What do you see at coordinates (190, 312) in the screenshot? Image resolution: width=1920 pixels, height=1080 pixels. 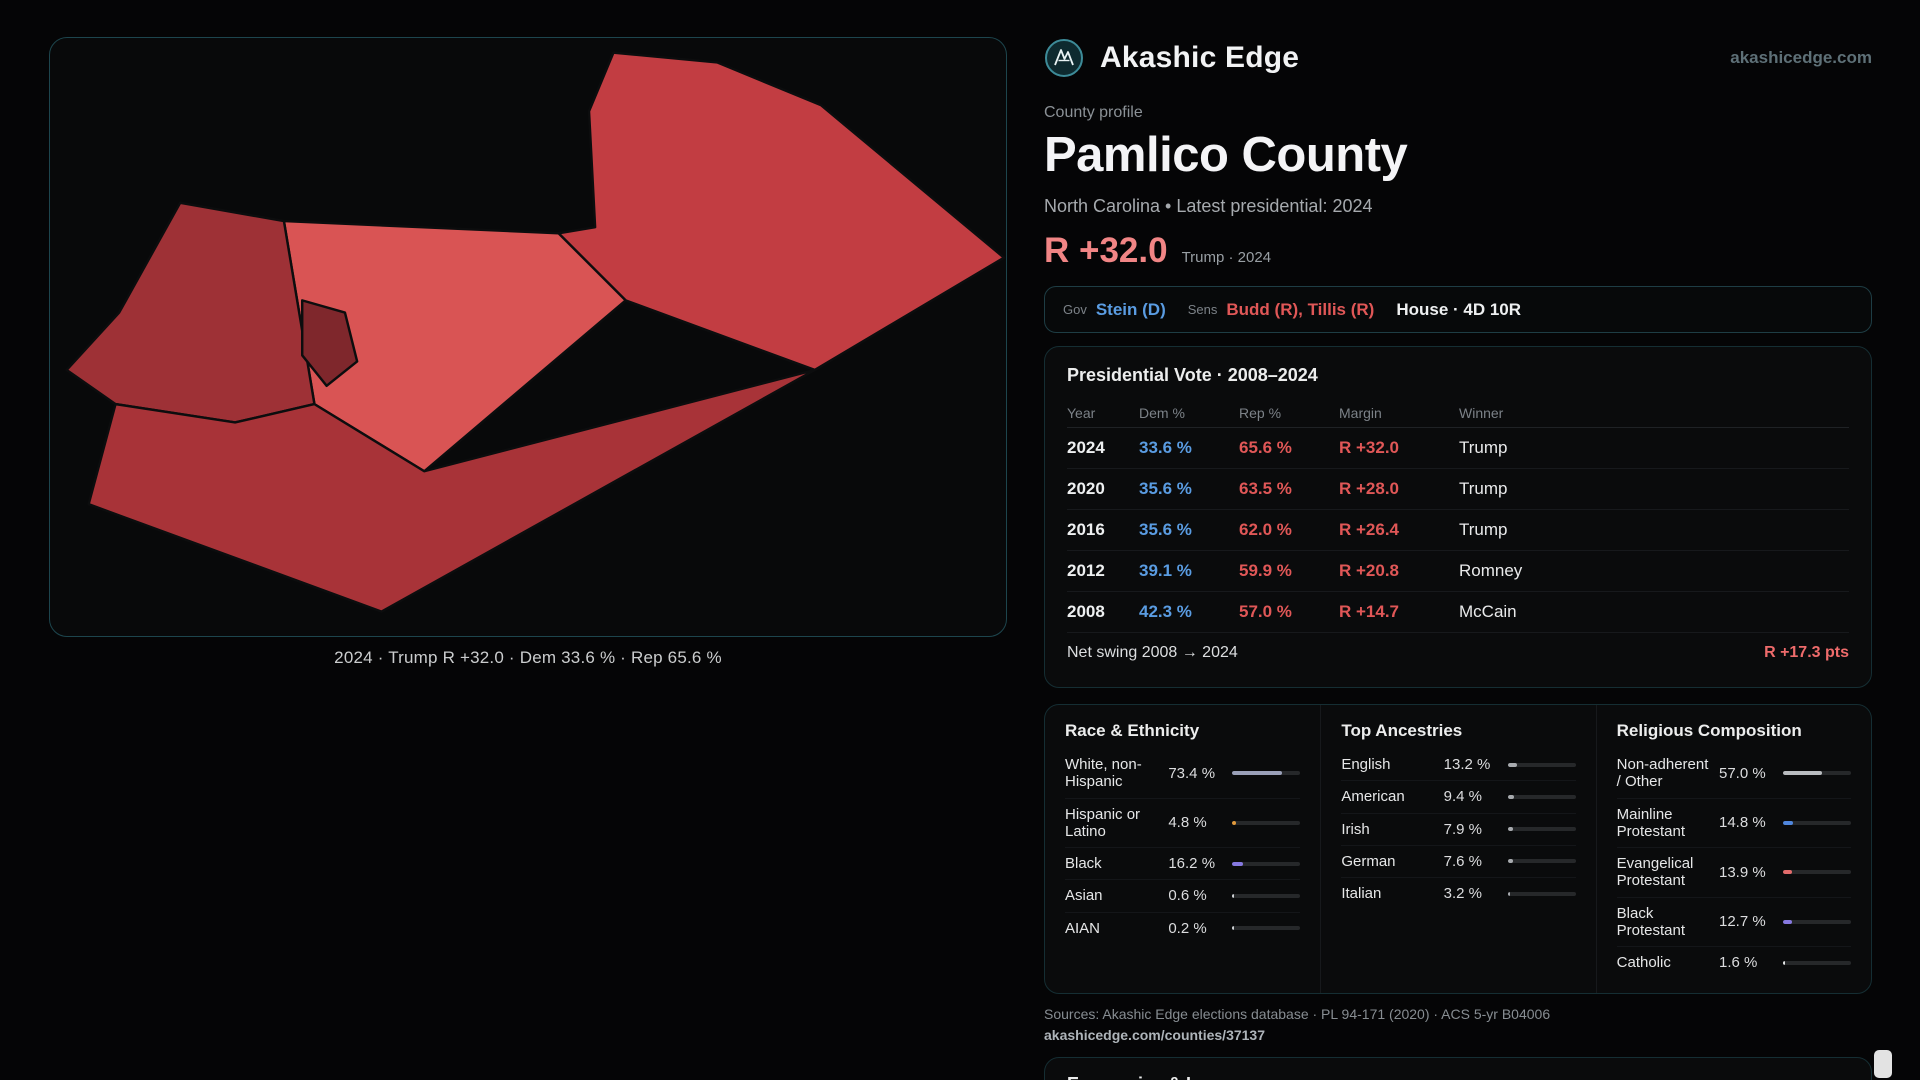 I see `county-subdivision-shape-northwest` at bounding box center [190, 312].